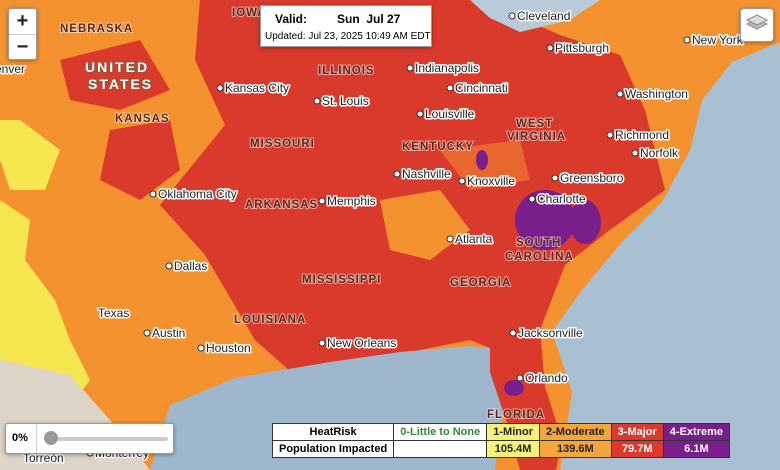 This screenshot has width=780, height=470. Describe the element at coordinates (474, 239) in the screenshot. I see `city-label: Atlanta` at that location.